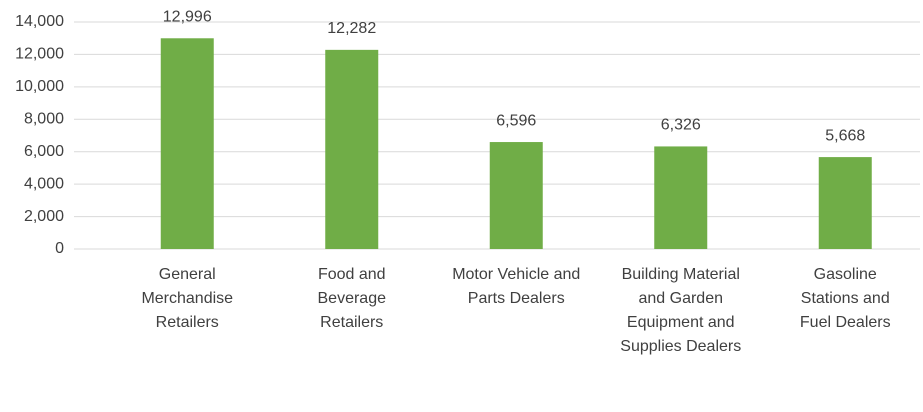  I want to click on x-tick-label: General Merchandise Retailers, so click(187, 298).